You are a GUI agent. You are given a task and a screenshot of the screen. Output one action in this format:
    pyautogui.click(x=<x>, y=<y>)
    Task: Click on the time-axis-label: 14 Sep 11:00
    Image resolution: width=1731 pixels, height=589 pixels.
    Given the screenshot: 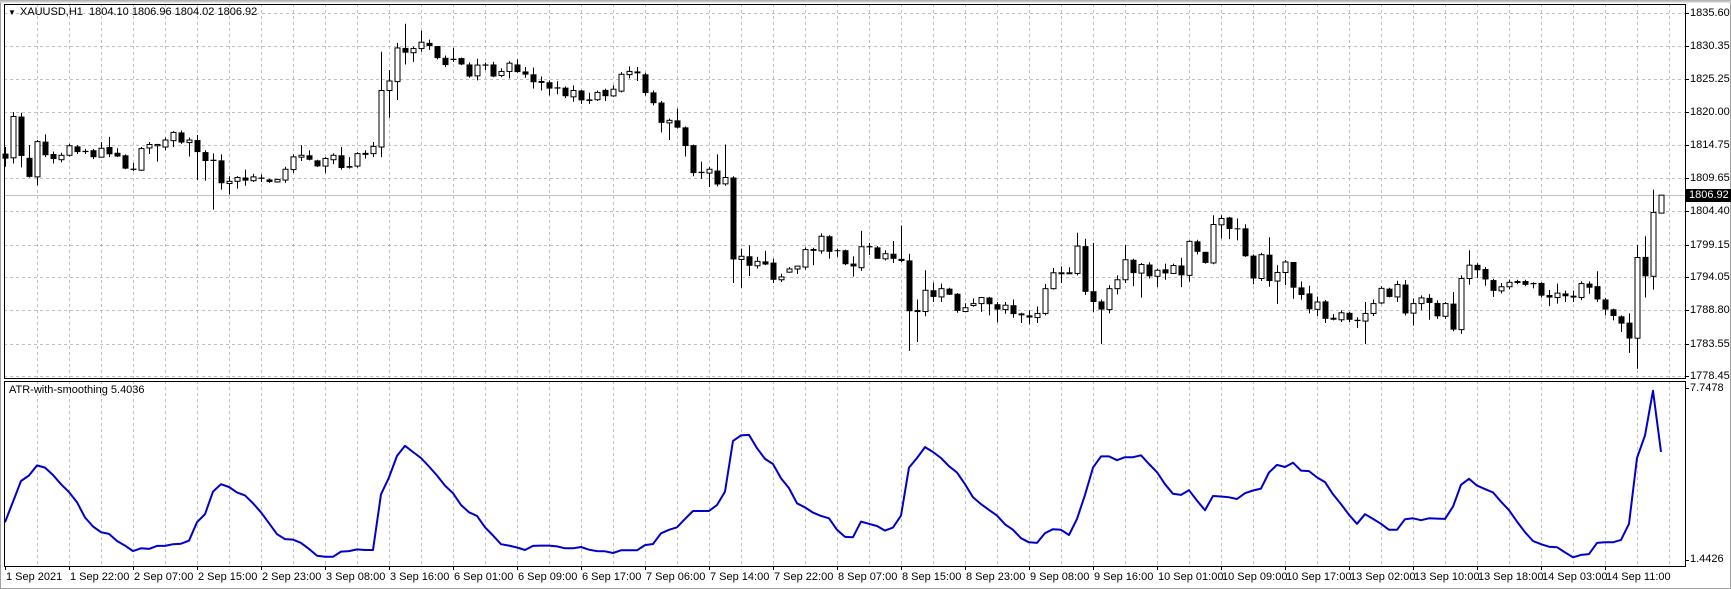 What is the action you would take?
    pyautogui.click(x=1638, y=577)
    